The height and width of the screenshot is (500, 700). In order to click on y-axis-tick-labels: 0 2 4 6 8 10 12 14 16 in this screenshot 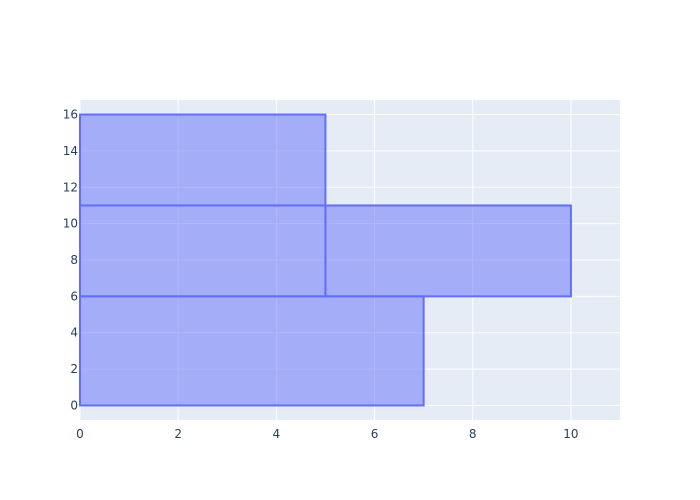, I will do `click(70, 260)`.